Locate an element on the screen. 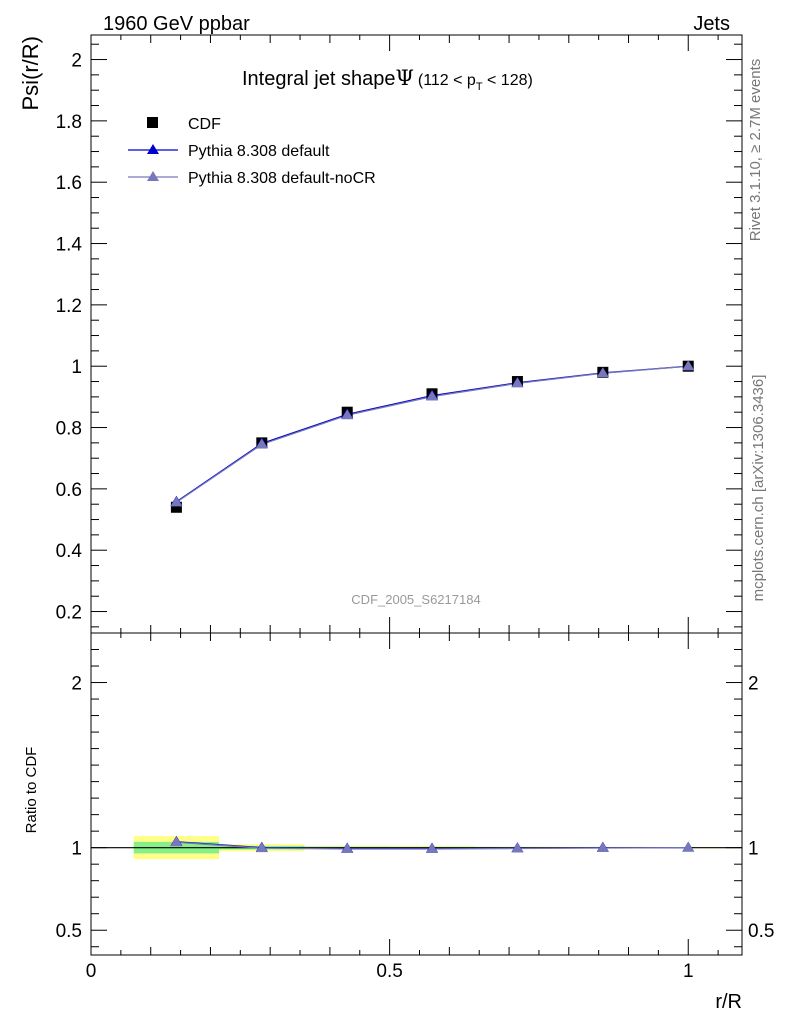 The width and height of the screenshot is (786, 1024). legend-cdf-marker is located at coordinates (152, 122).